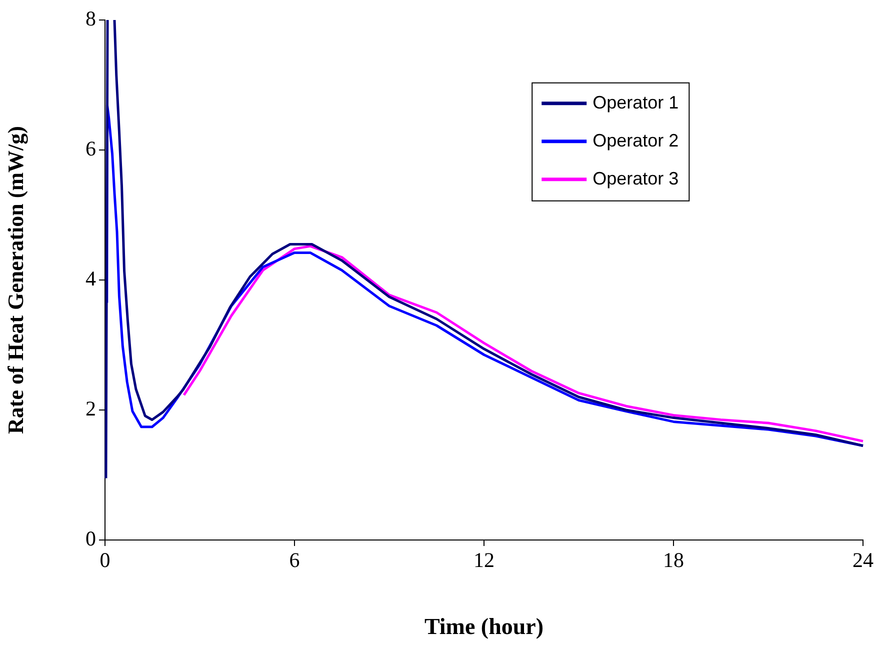 This screenshot has width=879, height=646. I want to click on y-axis-title: Rate of Heat Generation (mW/g), so click(15, 280).